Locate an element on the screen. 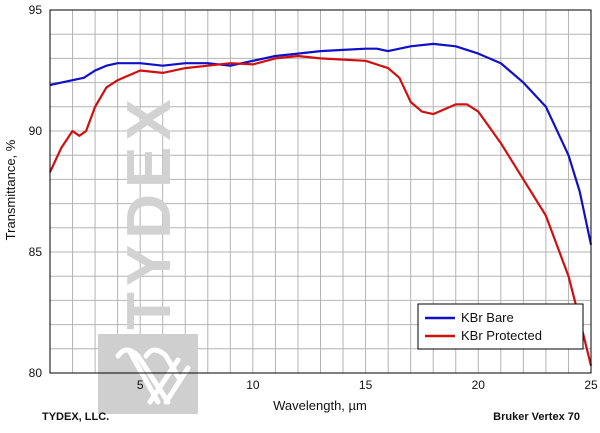  y-tick-label: 80 is located at coordinates (36, 373).